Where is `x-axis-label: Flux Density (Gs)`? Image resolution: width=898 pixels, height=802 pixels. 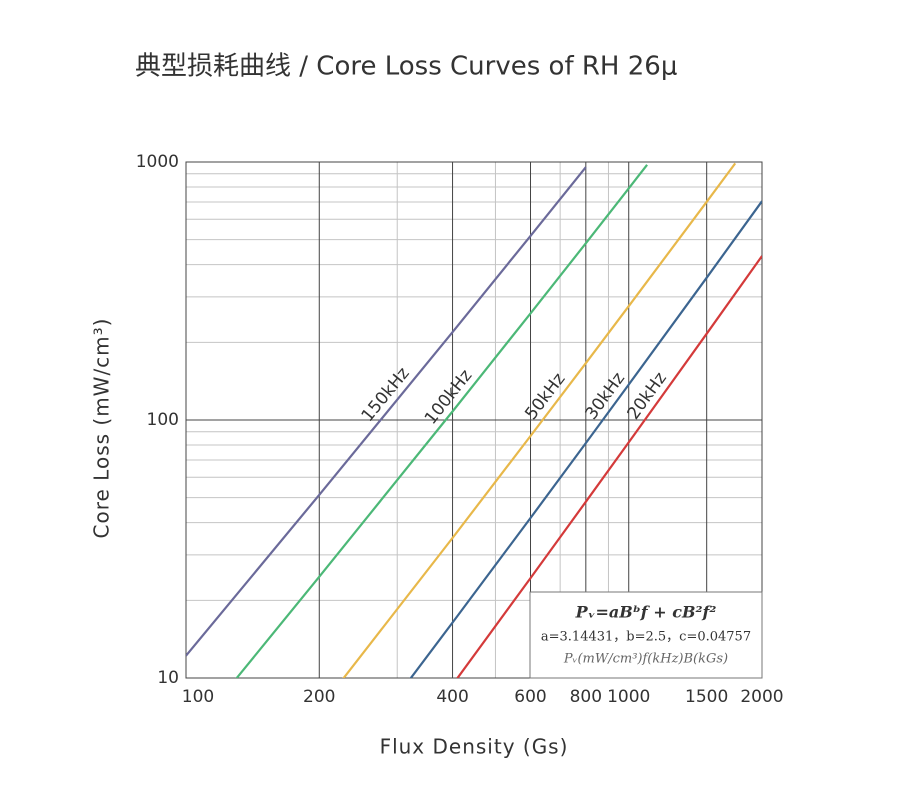
x-axis-label: Flux Density (Gs) is located at coordinates (474, 747).